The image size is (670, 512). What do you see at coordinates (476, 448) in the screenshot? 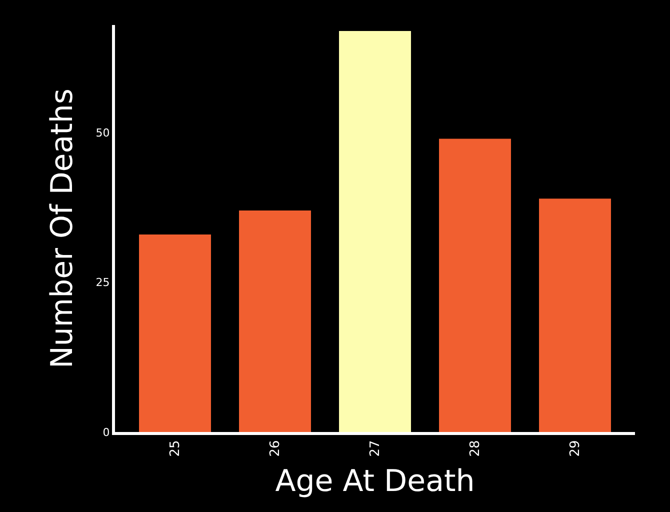
I see `x-tick-label: 28` at bounding box center [476, 448].